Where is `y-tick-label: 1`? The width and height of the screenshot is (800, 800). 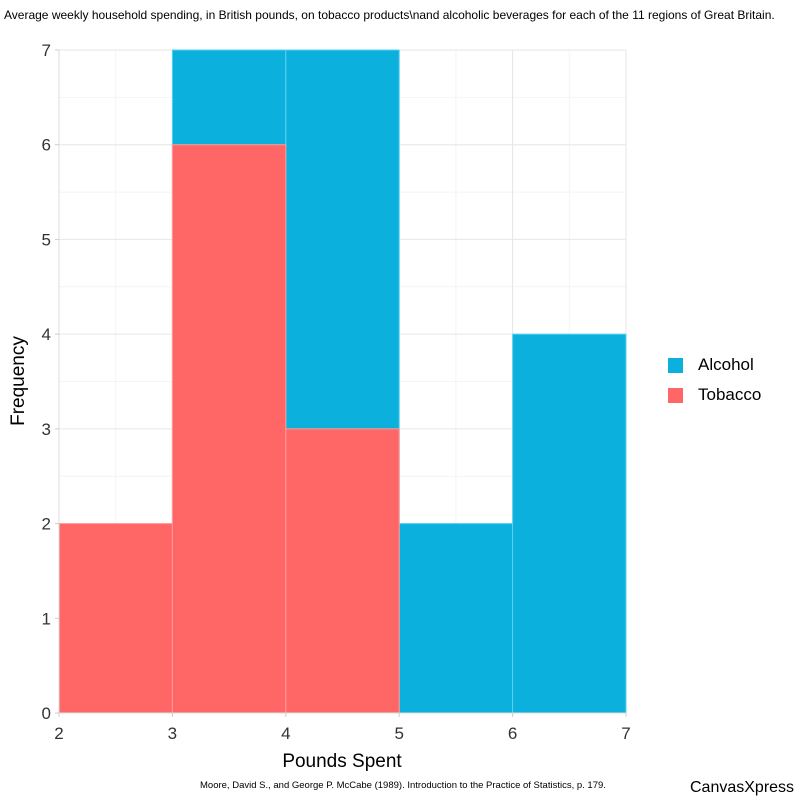
y-tick-label: 1 is located at coordinates (46, 618).